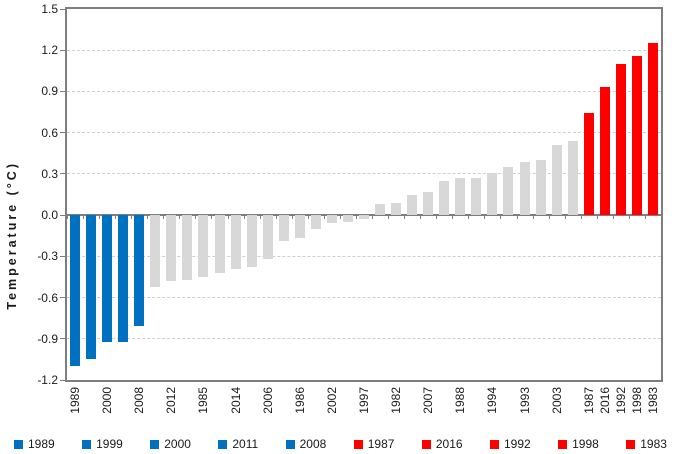 This screenshot has width=675, height=454. What do you see at coordinates (396, 209) in the screenshot?
I see `bar-1982` at bounding box center [396, 209].